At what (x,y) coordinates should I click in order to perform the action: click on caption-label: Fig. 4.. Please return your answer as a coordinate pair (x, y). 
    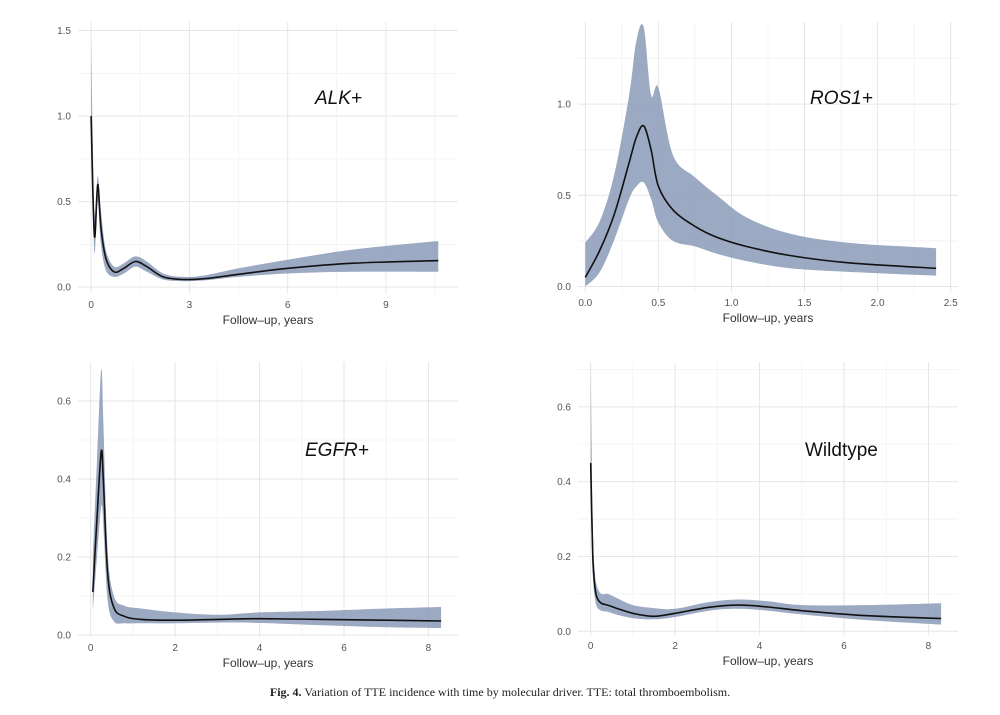
    Looking at the image, I should click on (285, 692).